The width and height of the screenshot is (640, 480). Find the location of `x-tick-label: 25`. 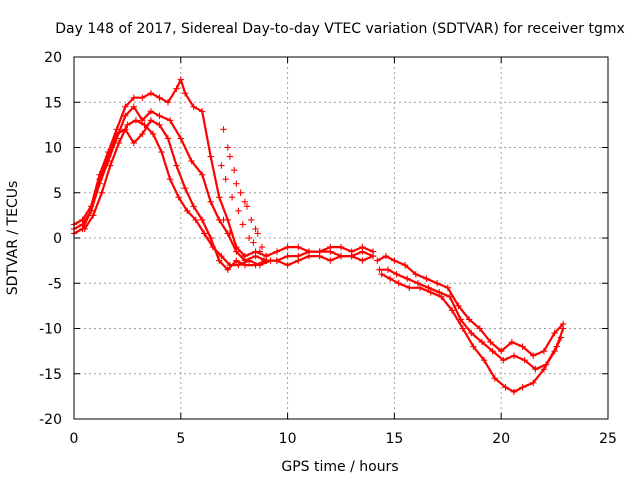

x-tick-label: 25 is located at coordinates (608, 439).